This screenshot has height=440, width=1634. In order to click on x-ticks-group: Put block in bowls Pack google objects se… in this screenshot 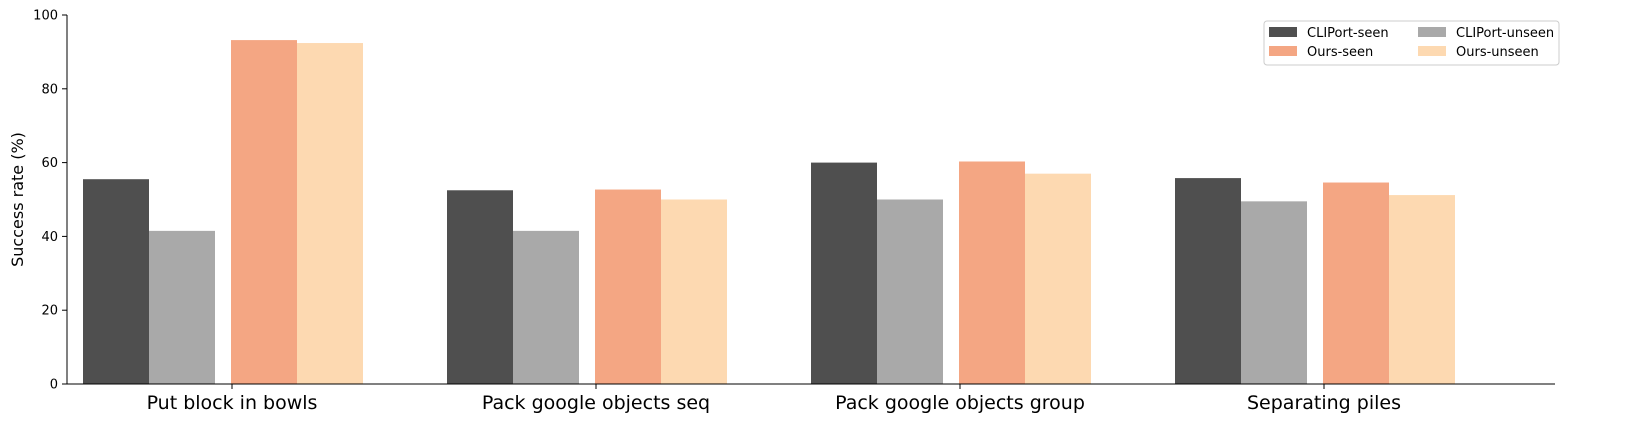, I will do `click(774, 399)`.